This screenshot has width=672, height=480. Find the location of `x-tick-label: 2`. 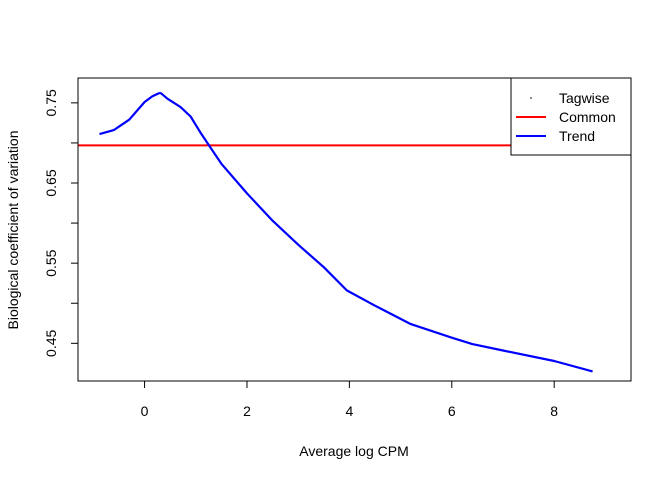

x-tick-label: 2 is located at coordinates (247, 411).